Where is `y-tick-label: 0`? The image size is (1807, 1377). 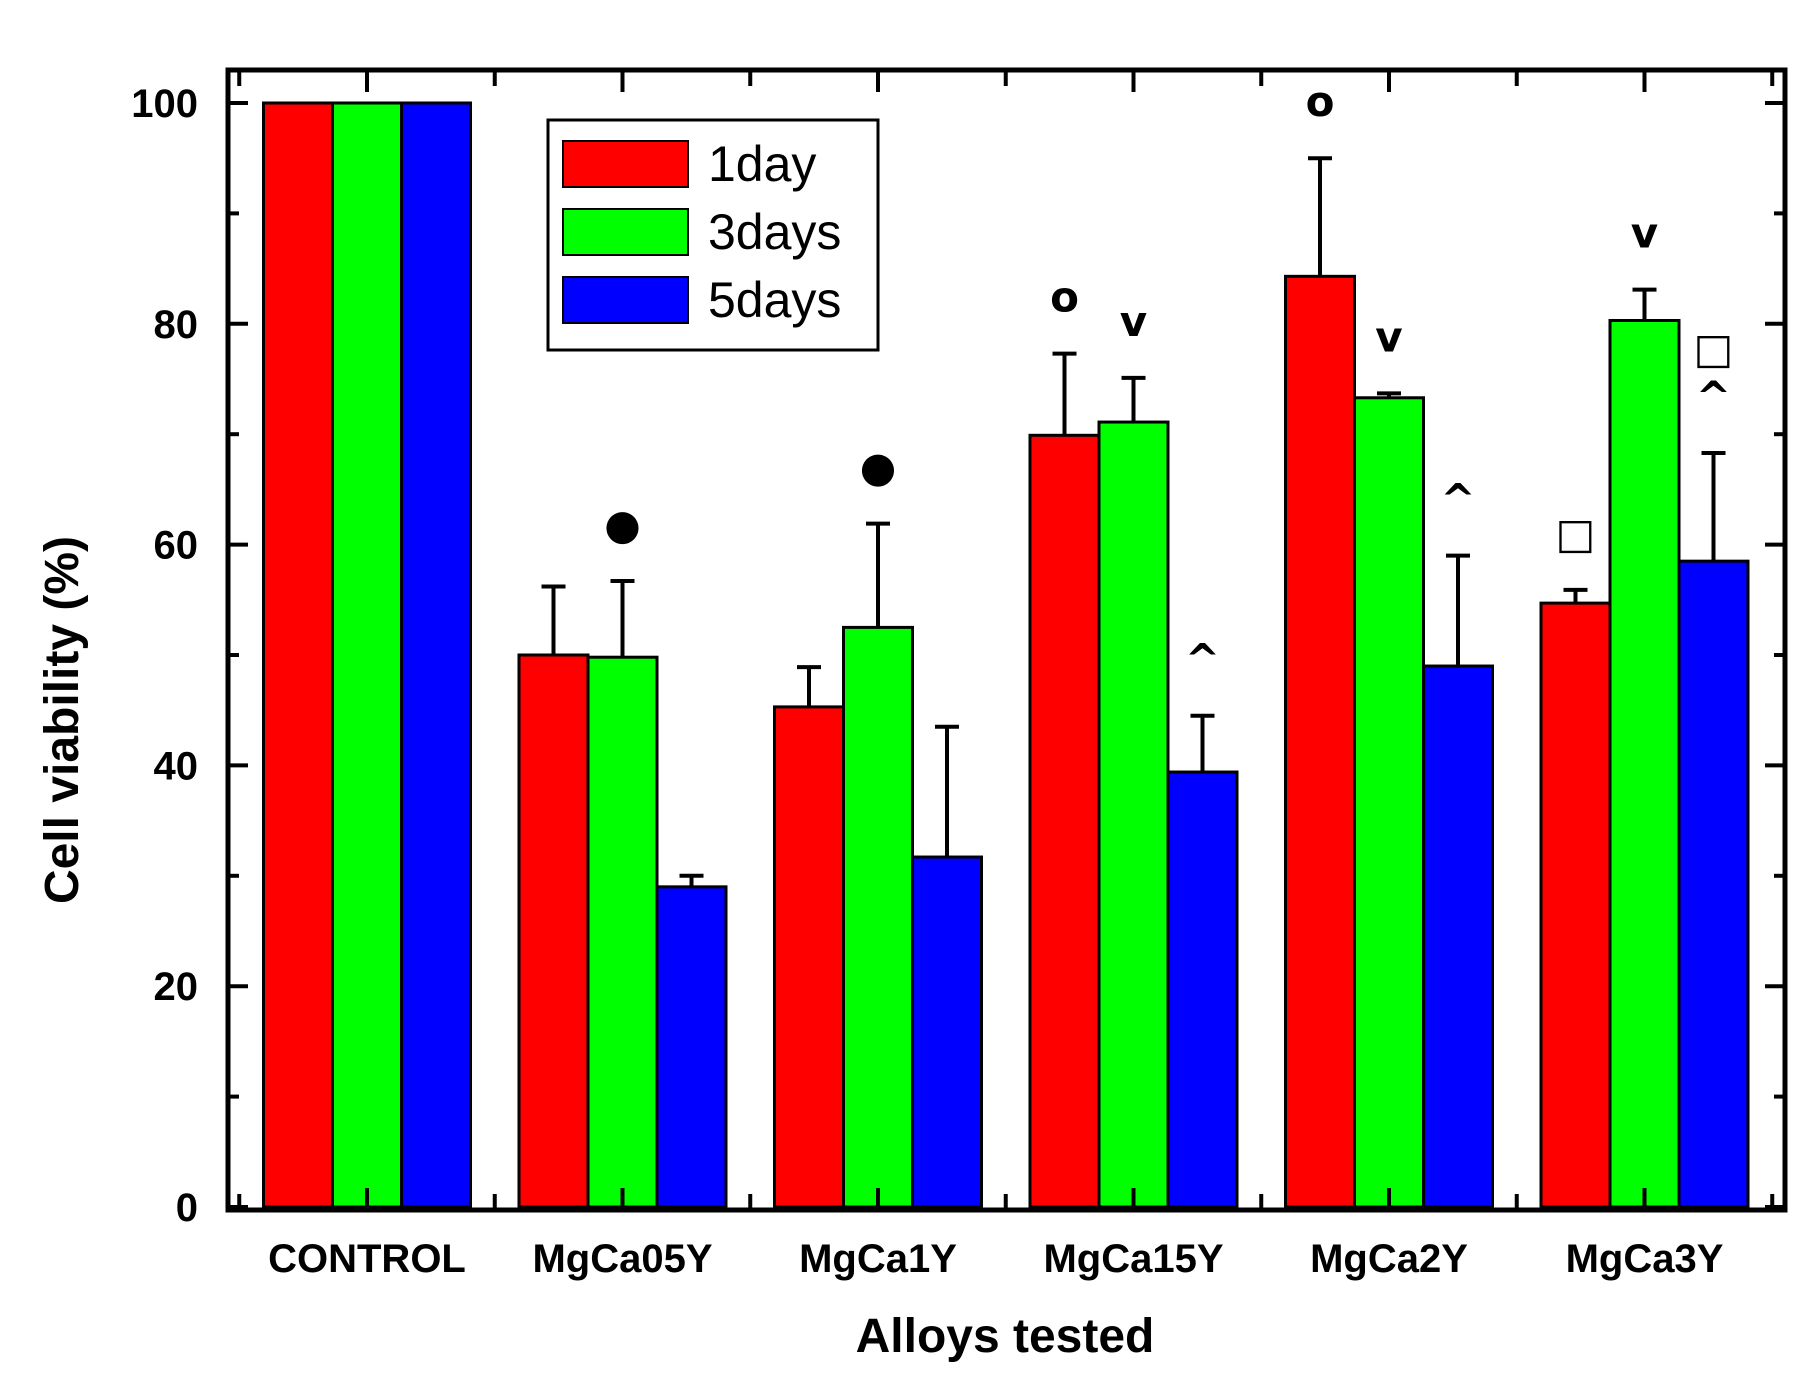 y-tick-label: 0 is located at coordinates (187, 1208).